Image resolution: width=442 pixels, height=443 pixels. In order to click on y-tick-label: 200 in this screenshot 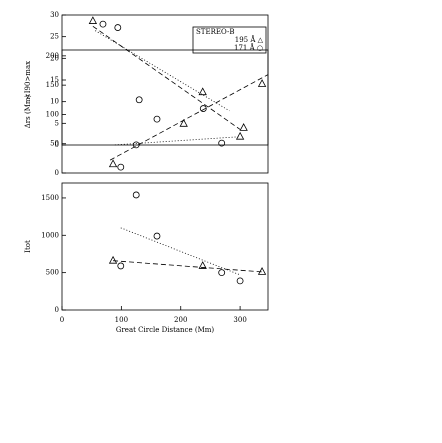, I will do `click(52, 56)`.